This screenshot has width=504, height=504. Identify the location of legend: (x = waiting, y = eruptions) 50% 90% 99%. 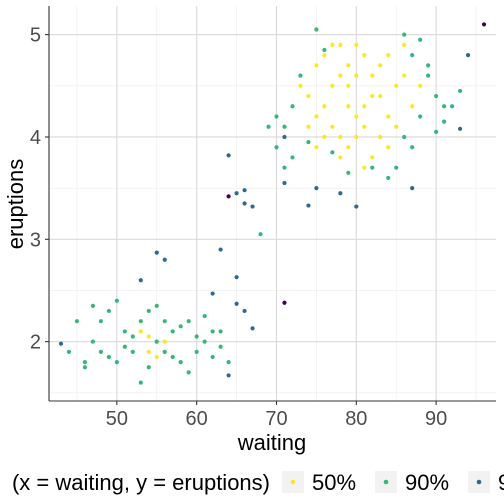
(258, 482).